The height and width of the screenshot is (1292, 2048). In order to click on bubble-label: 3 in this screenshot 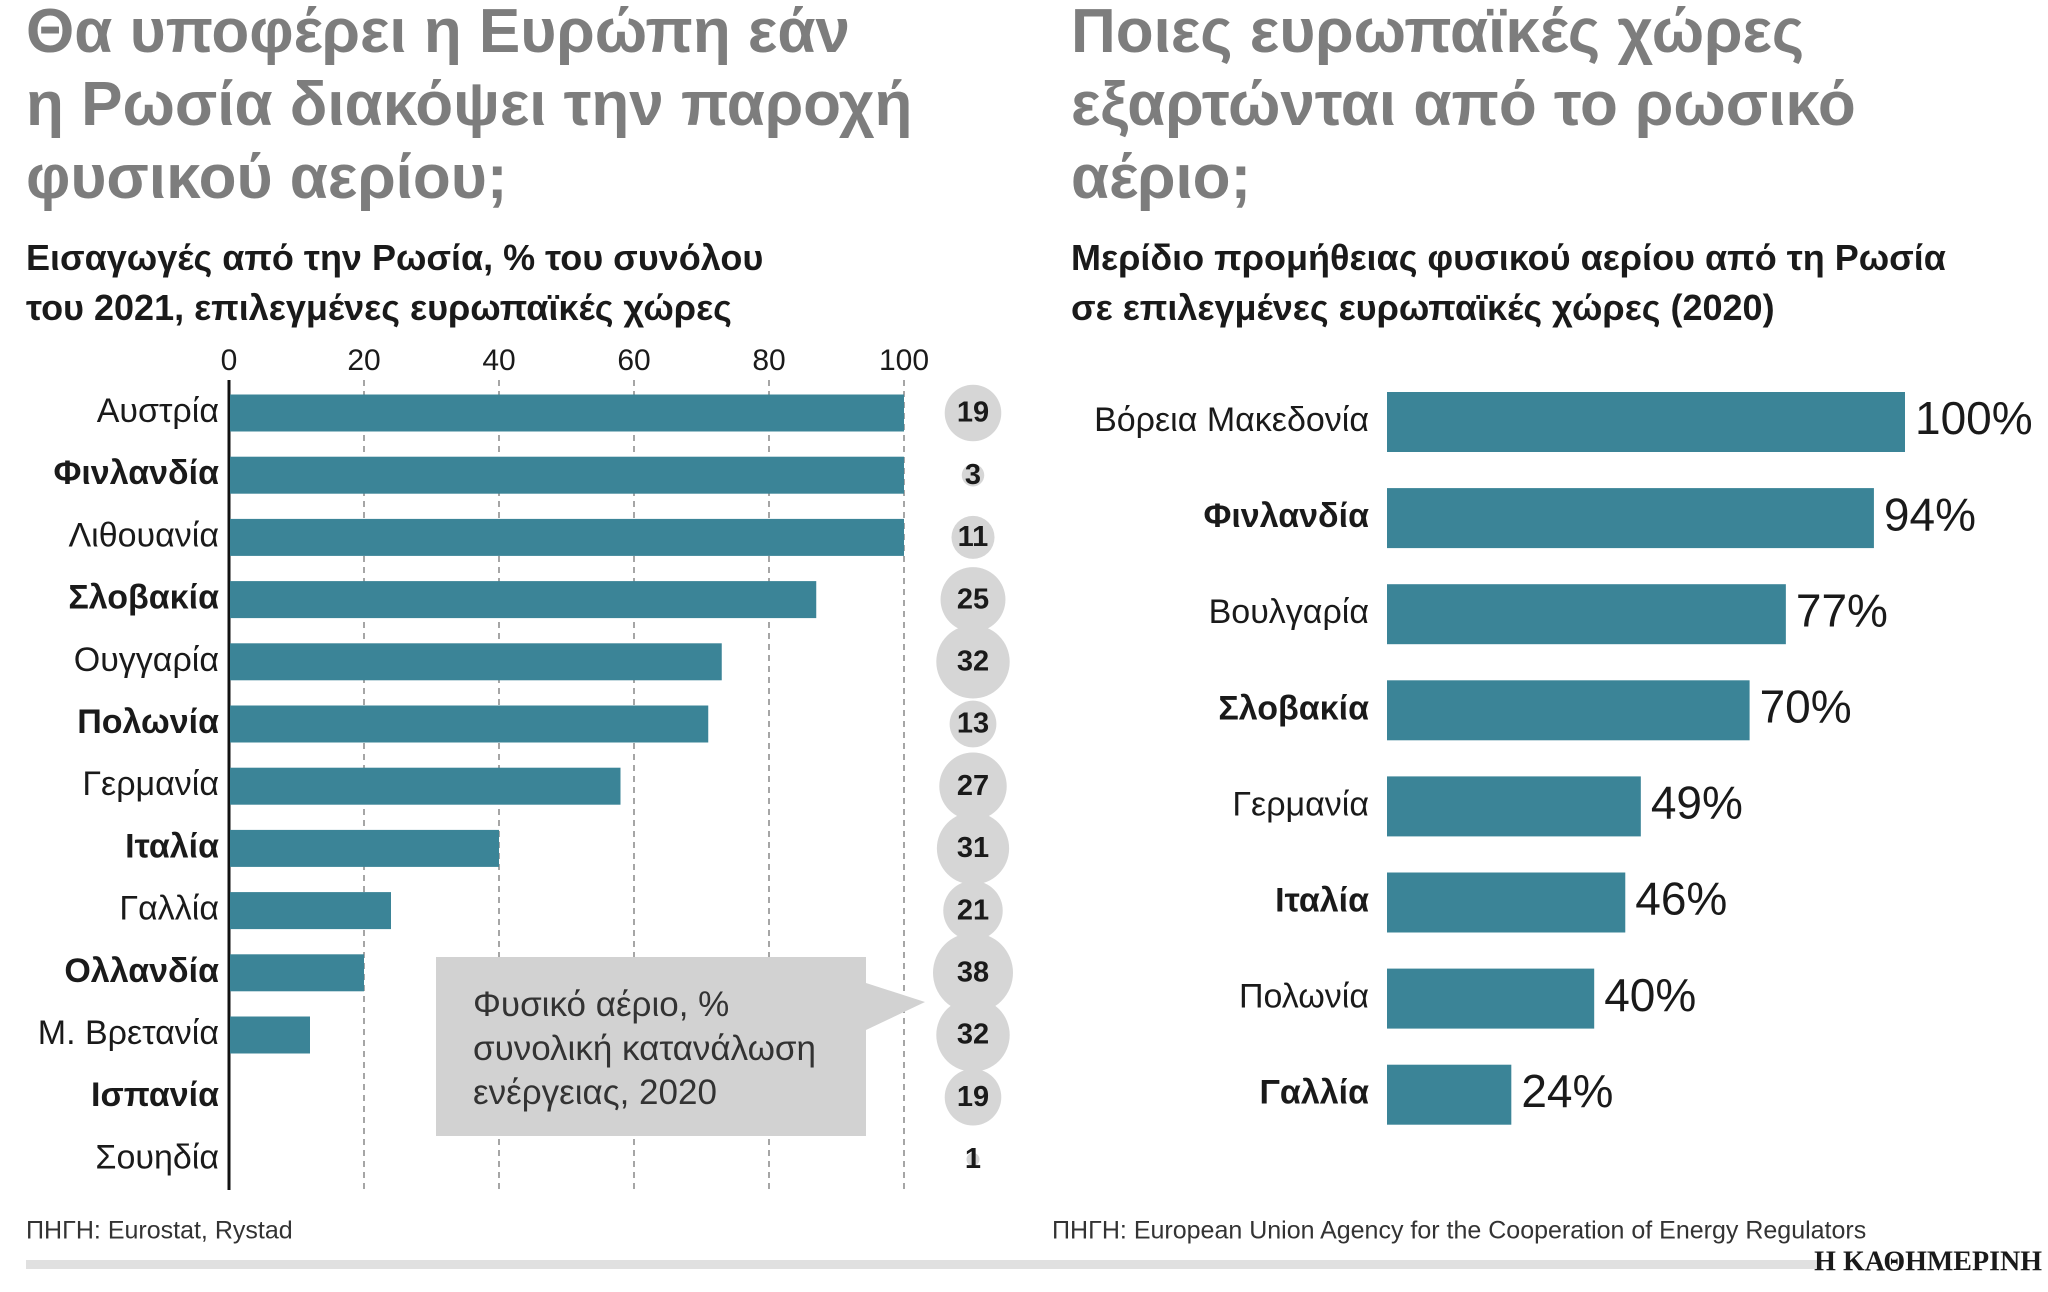, I will do `click(973, 475)`.